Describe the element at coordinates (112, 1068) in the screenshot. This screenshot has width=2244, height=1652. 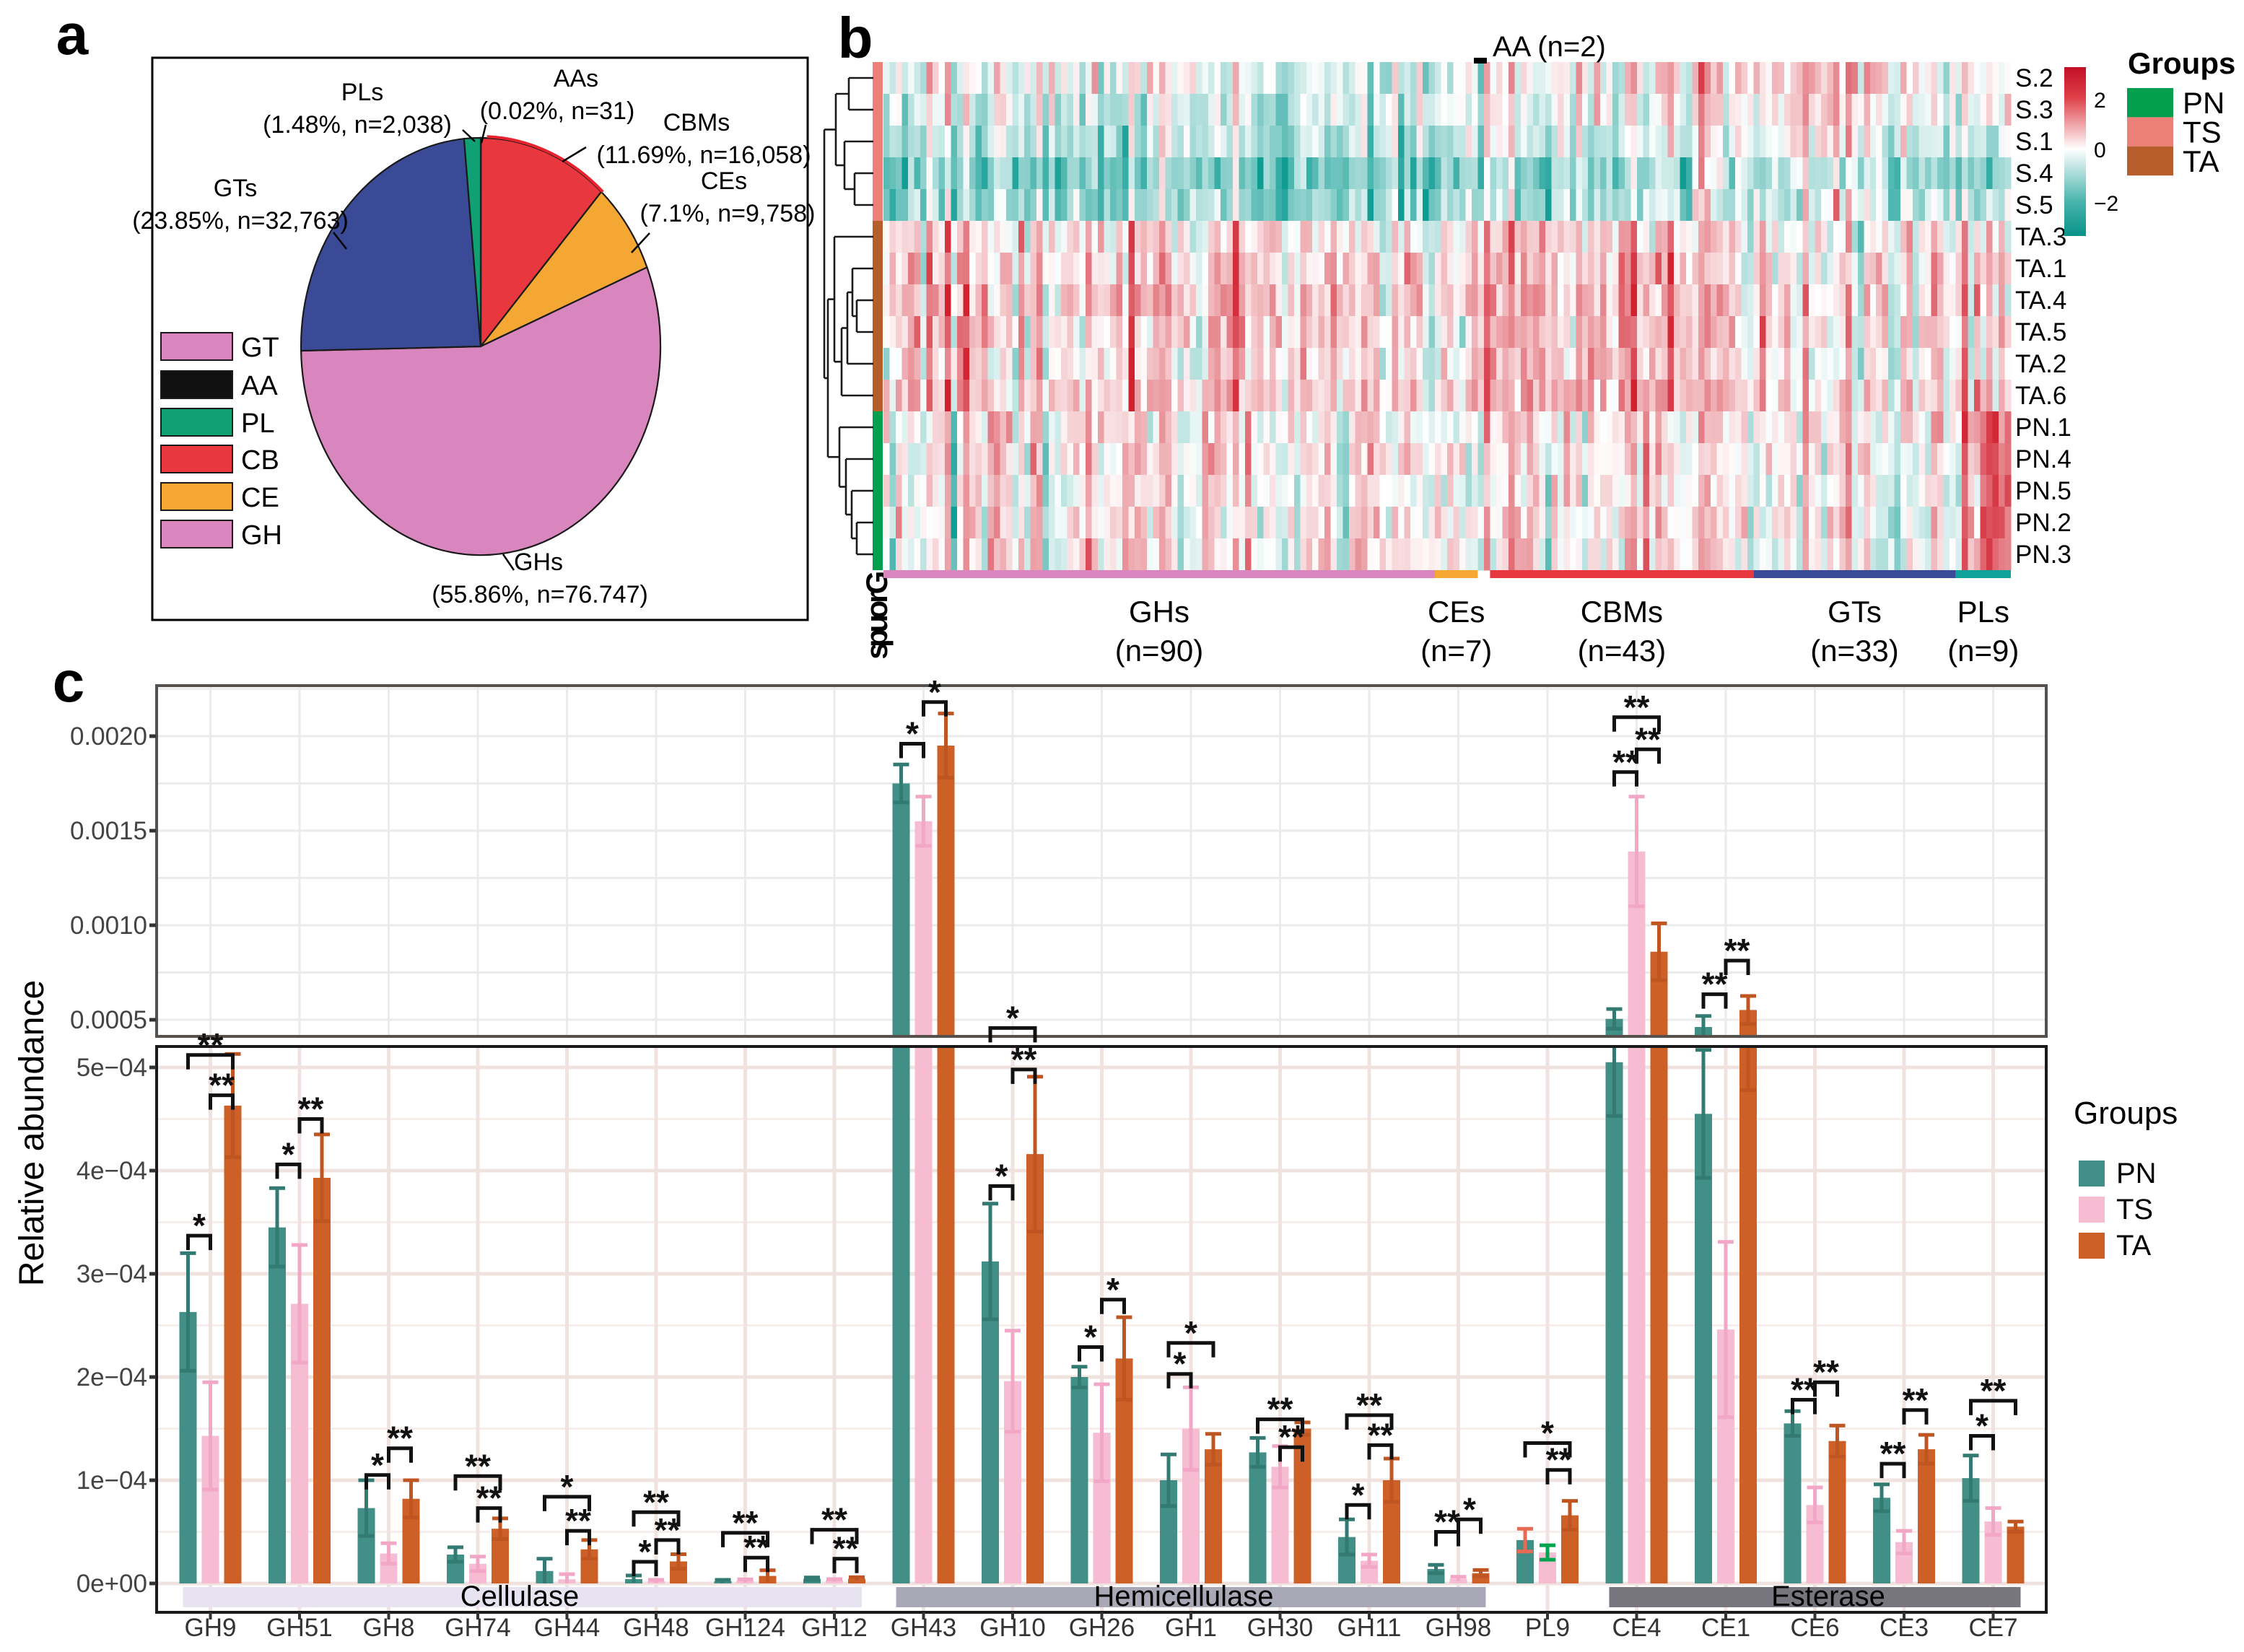
I see `svg-text: 5e−04` at that location.